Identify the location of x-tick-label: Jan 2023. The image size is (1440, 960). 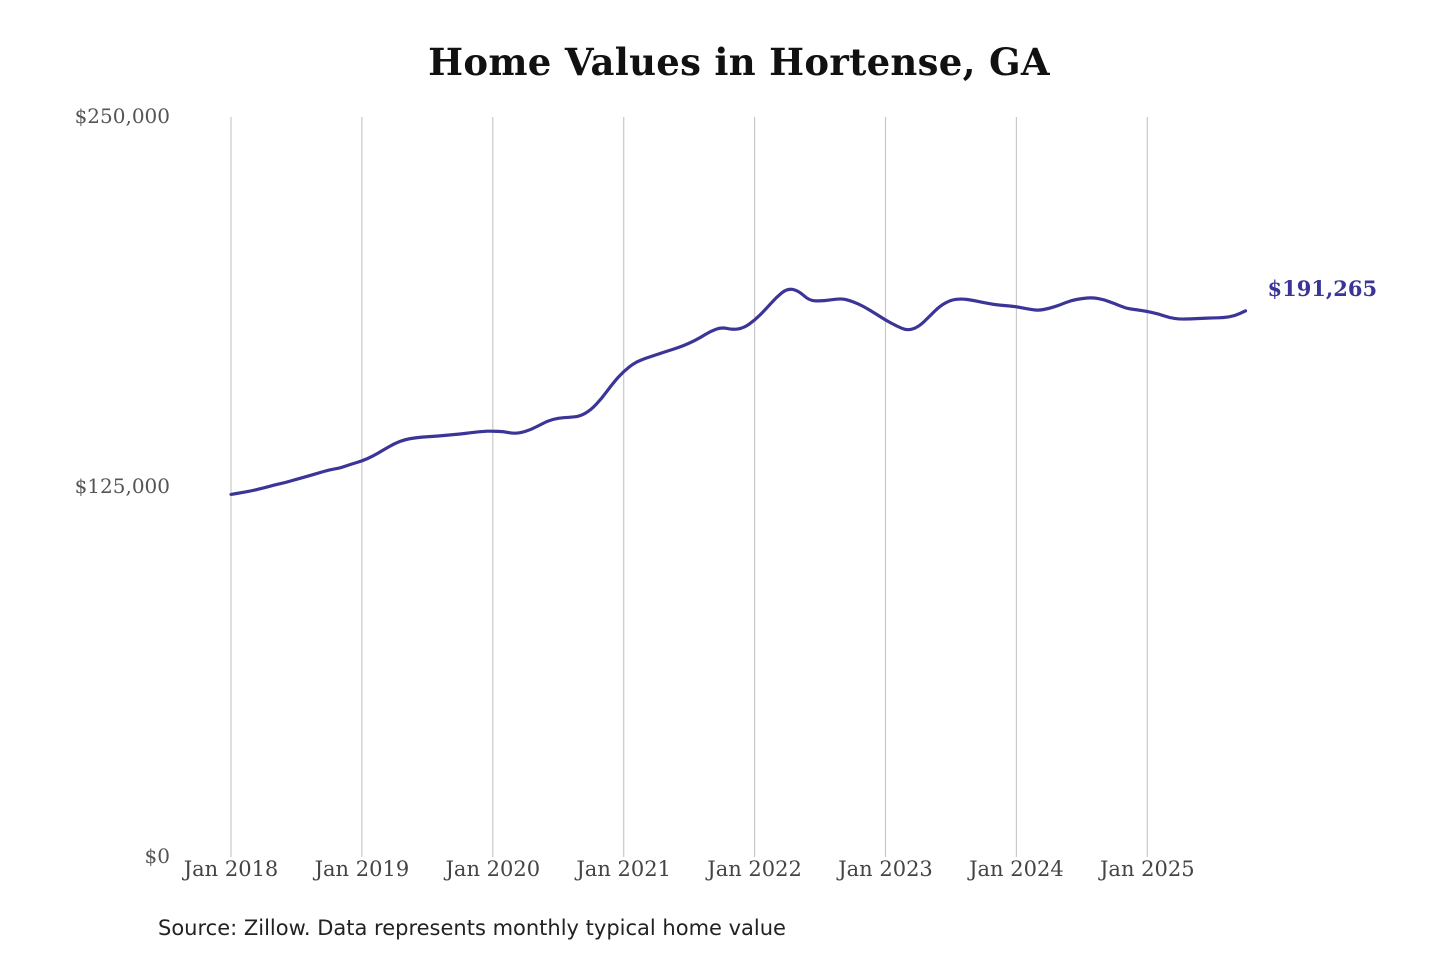
(885, 869).